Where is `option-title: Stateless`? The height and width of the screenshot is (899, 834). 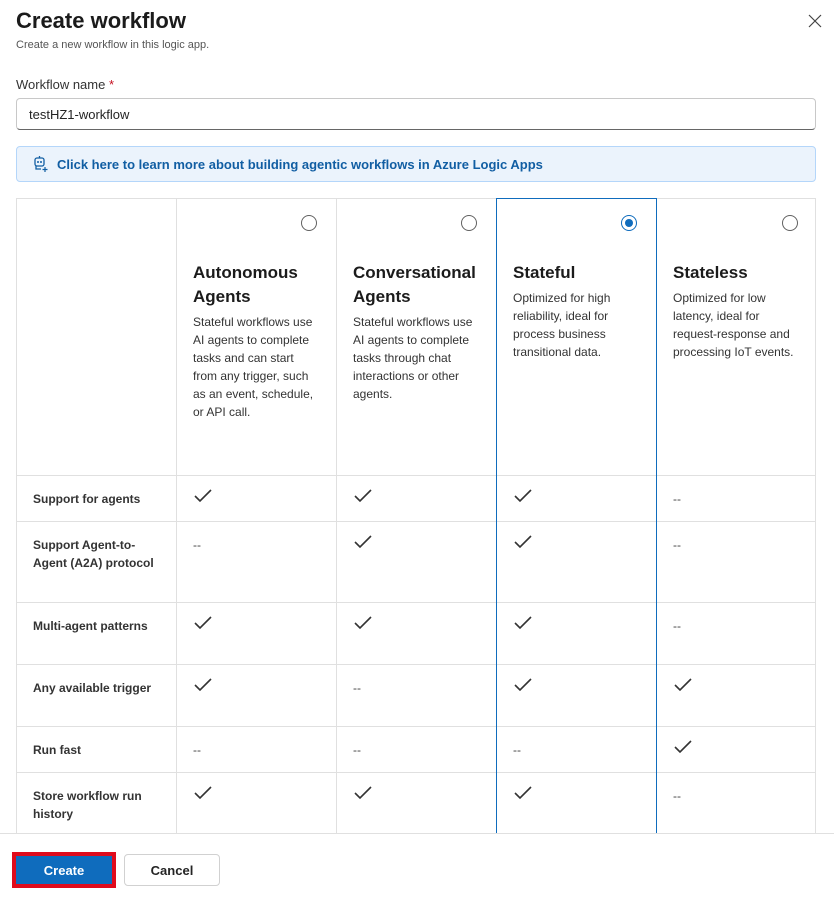 option-title: Stateless is located at coordinates (710, 272).